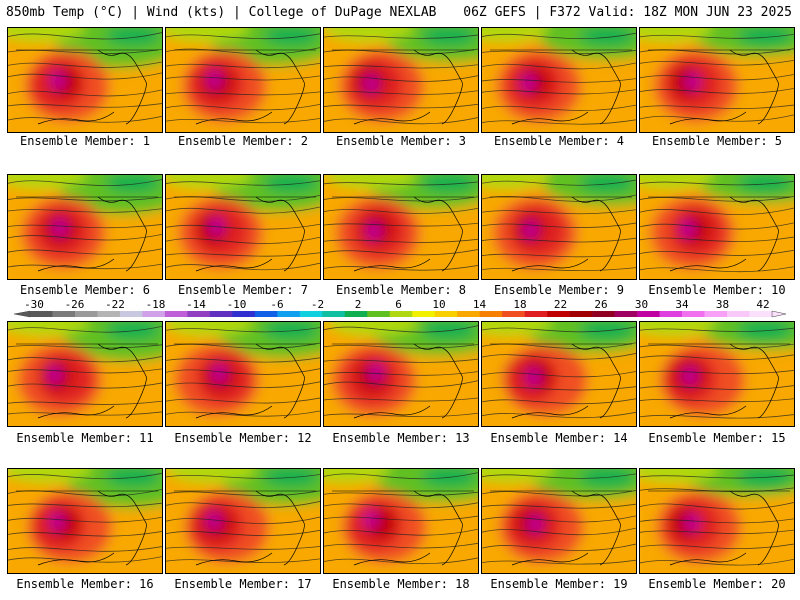 The width and height of the screenshot is (800, 600). What do you see at coordinates (243, 290) in the screenshot?
I see `member-label: Ensemble Member: 7` at bounding box center [243, 290].